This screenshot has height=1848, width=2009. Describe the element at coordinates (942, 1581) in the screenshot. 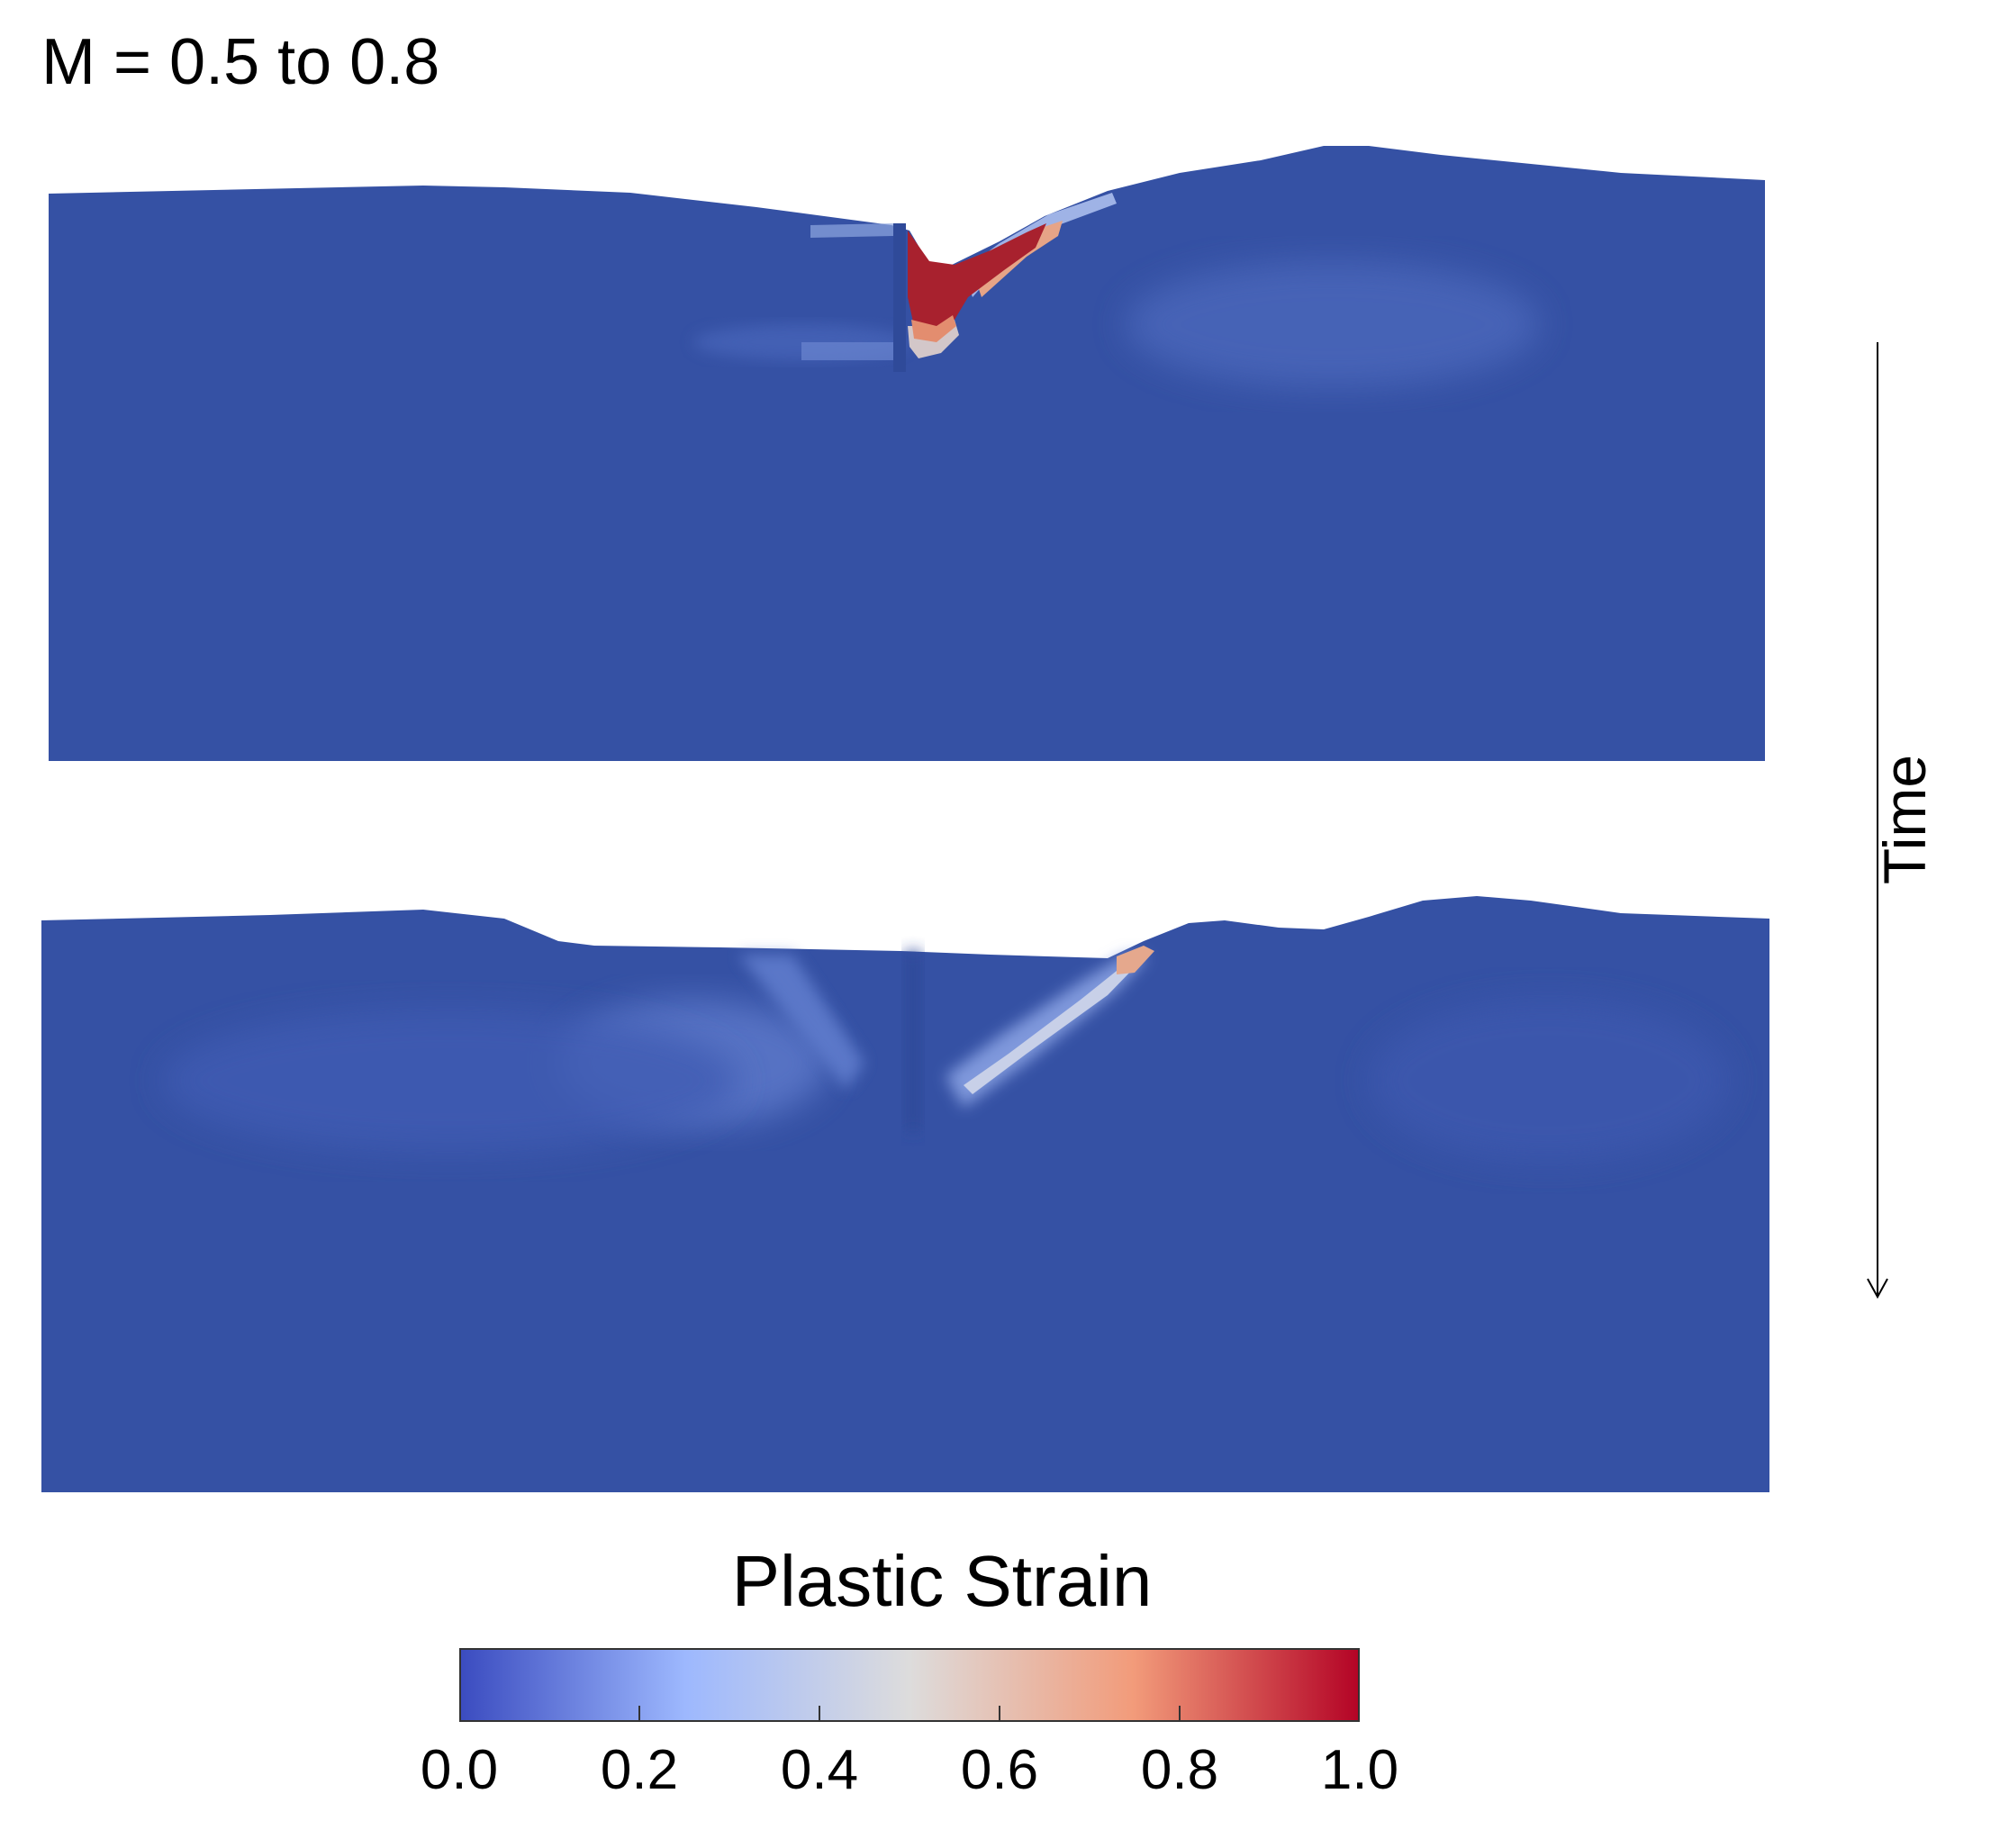

I see `colorbar-title: Plastic Strain` at that location.